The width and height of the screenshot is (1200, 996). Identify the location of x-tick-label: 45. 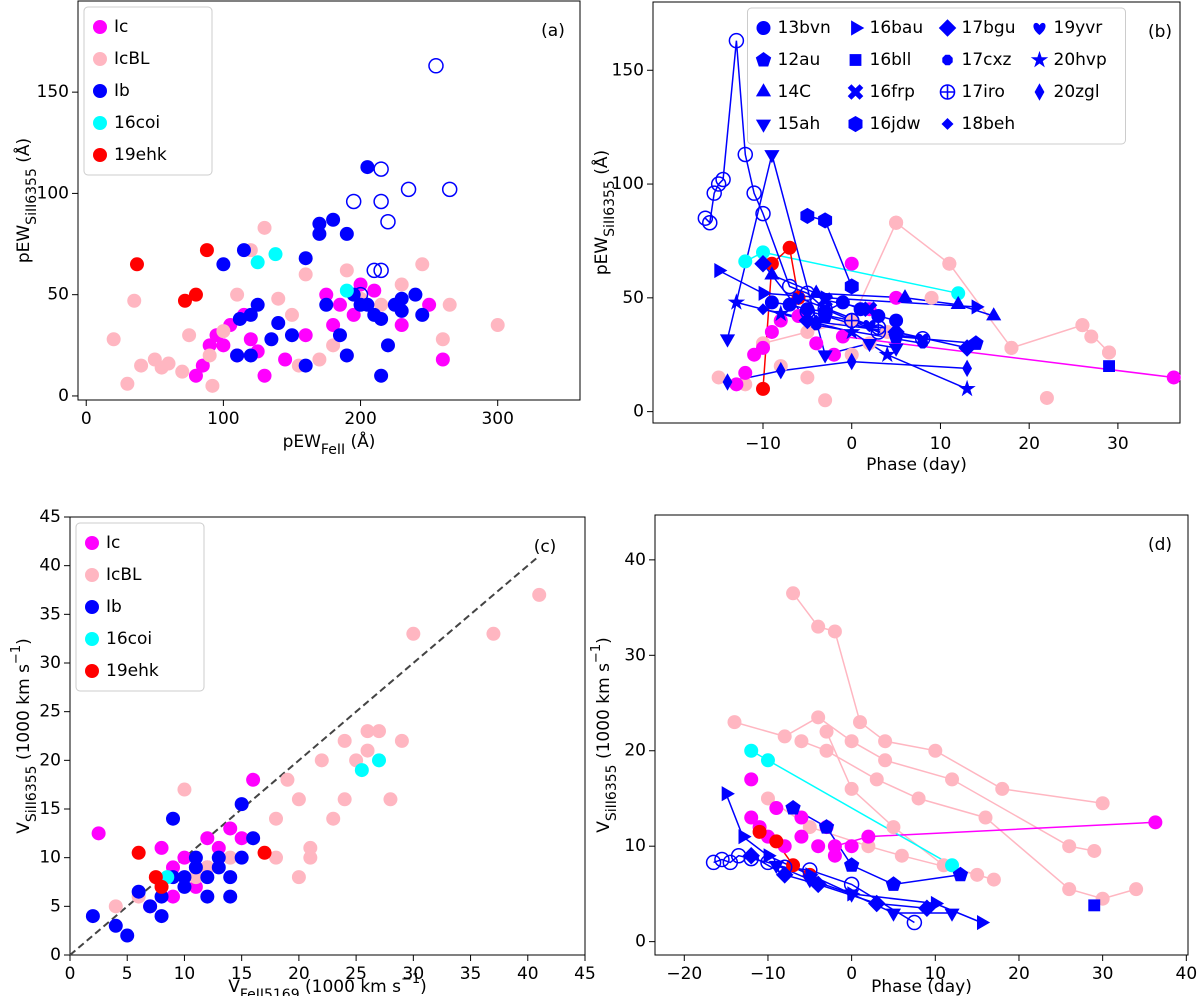
(585, 974).